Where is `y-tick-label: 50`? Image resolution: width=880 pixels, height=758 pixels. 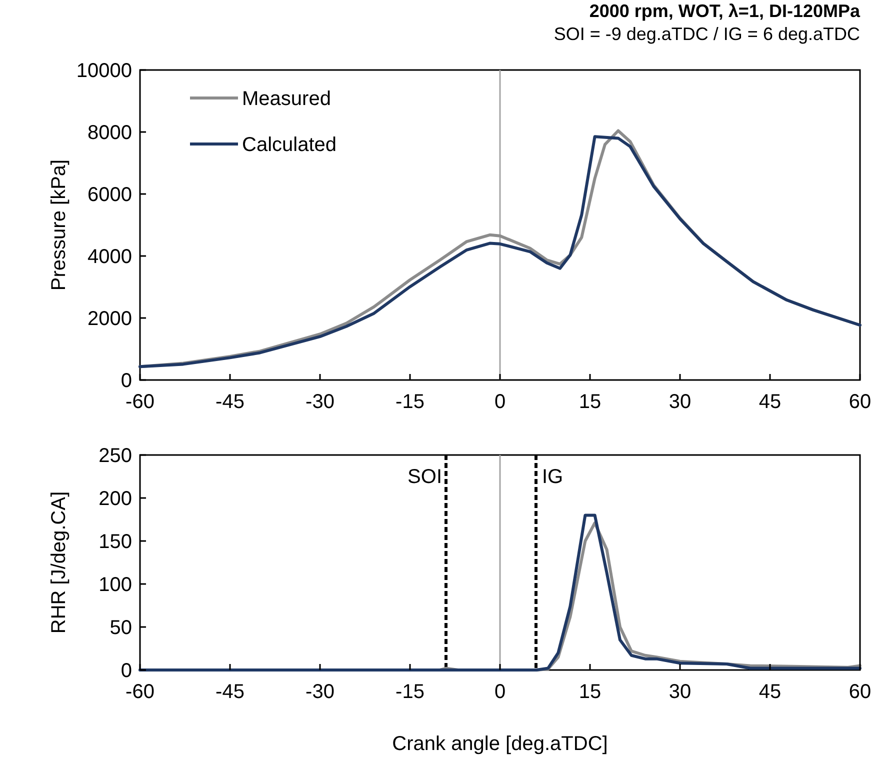 y-tick-label: 50 is located at coordinates (121, 628).